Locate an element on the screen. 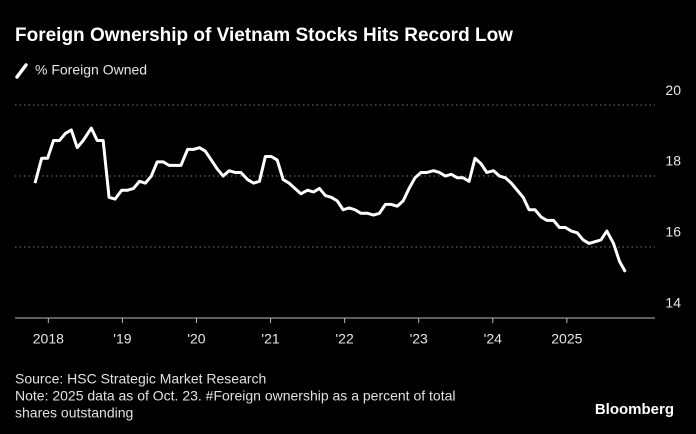  legend-label: % Foreign Owned is located at coordinates (91, 70).